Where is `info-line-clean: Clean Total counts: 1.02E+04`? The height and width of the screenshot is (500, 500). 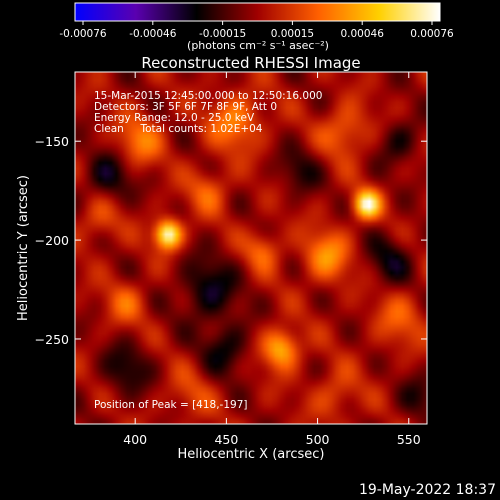
info-line-clean: Clean Total counts: 1.02E+04 is located at coordinates (178, 129).